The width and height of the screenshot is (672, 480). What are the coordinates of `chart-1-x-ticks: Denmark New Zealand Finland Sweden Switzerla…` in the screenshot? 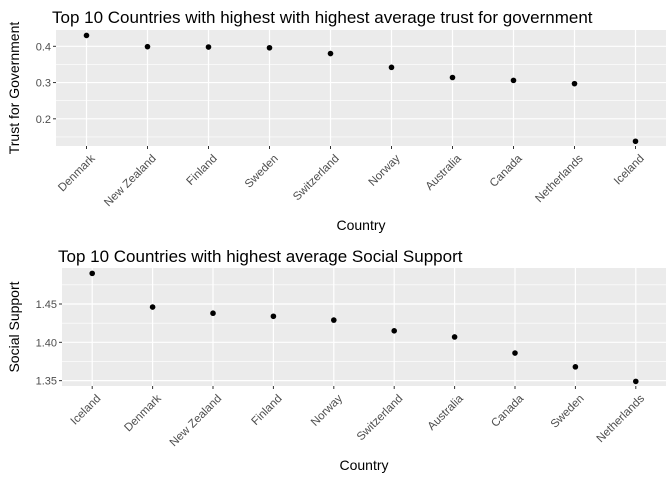 It's located at (351, 177).